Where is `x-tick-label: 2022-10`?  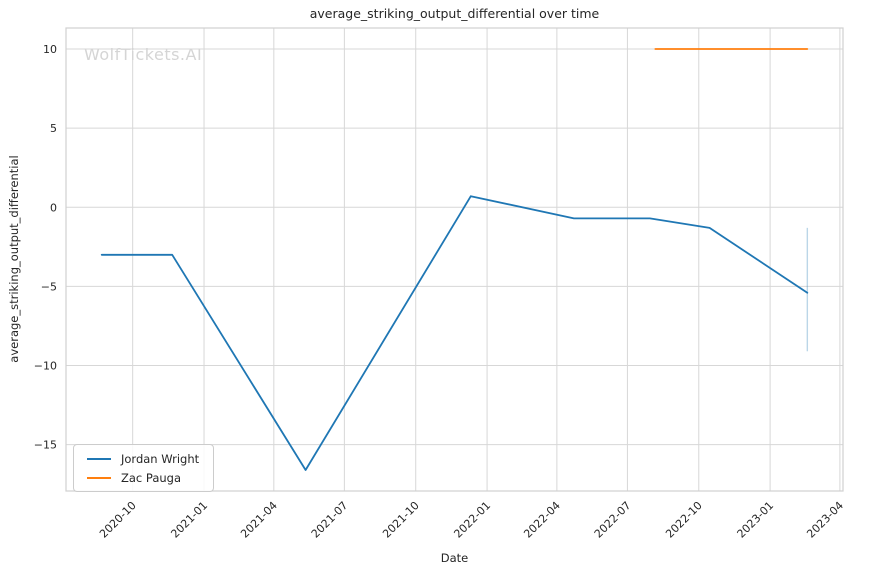 x-tick-label: 2022-10 is located at coordinates (684, 520).